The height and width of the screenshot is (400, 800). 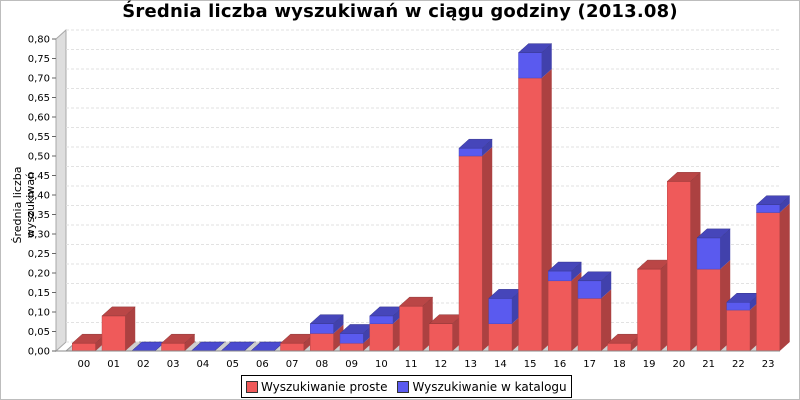 What do you see at coordinates (649, 364) in the screenshot?
I see `x-tick-label: 19` at bounding box center [649, 364].